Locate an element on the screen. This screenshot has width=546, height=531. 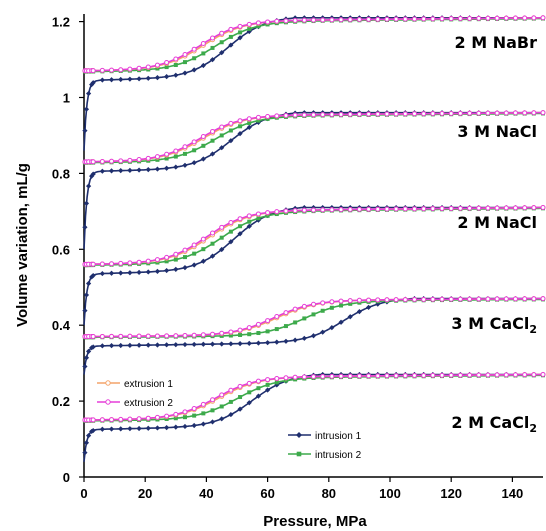
legend-label: extrusion 1 is located at coordinates (148, 384).